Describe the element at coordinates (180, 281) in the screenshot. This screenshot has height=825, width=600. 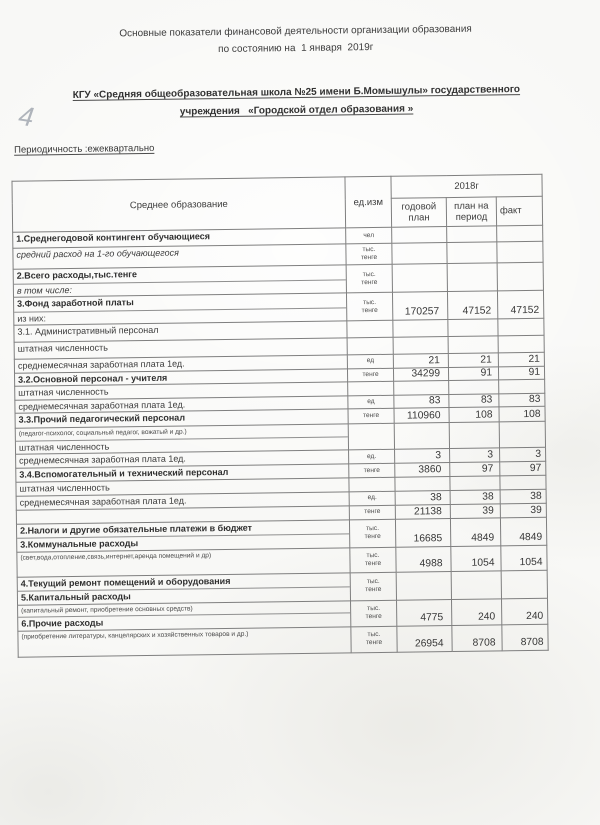
I see `row-label-cell: 2.Всего расходы,тыс.тенге в том числе:` at that location.